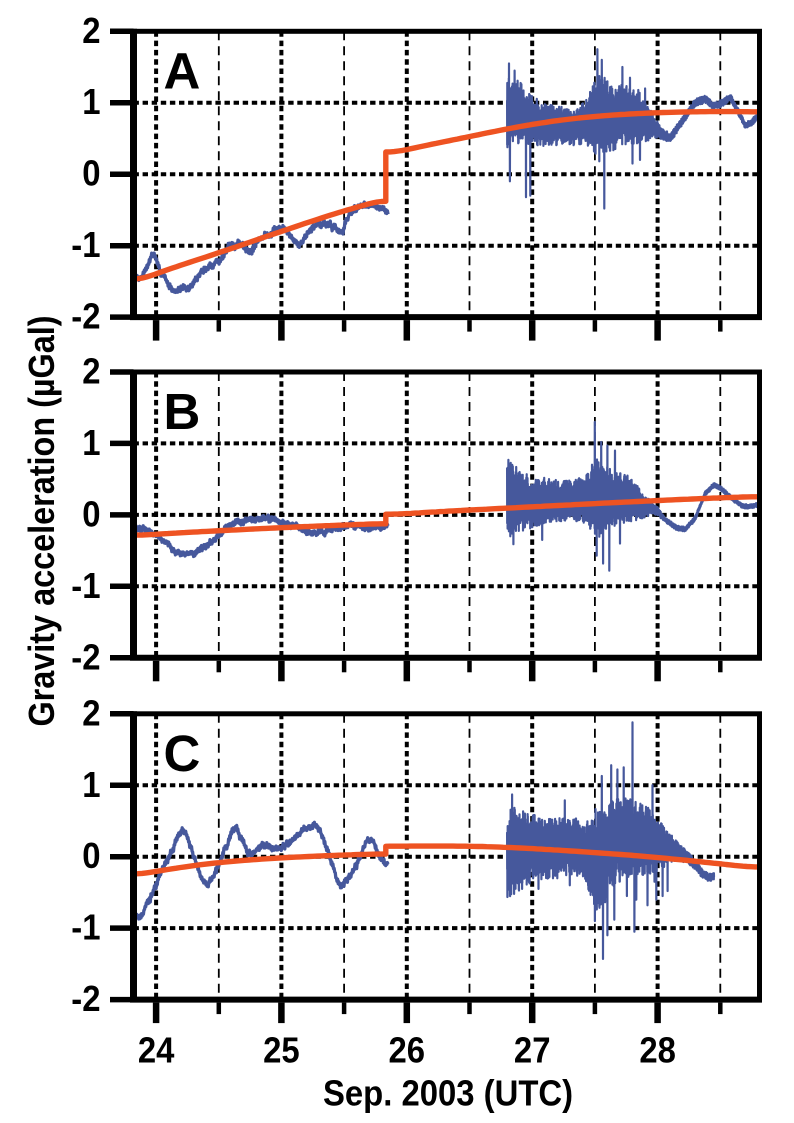  I want to click on svg-text: C, so click(182, 753).